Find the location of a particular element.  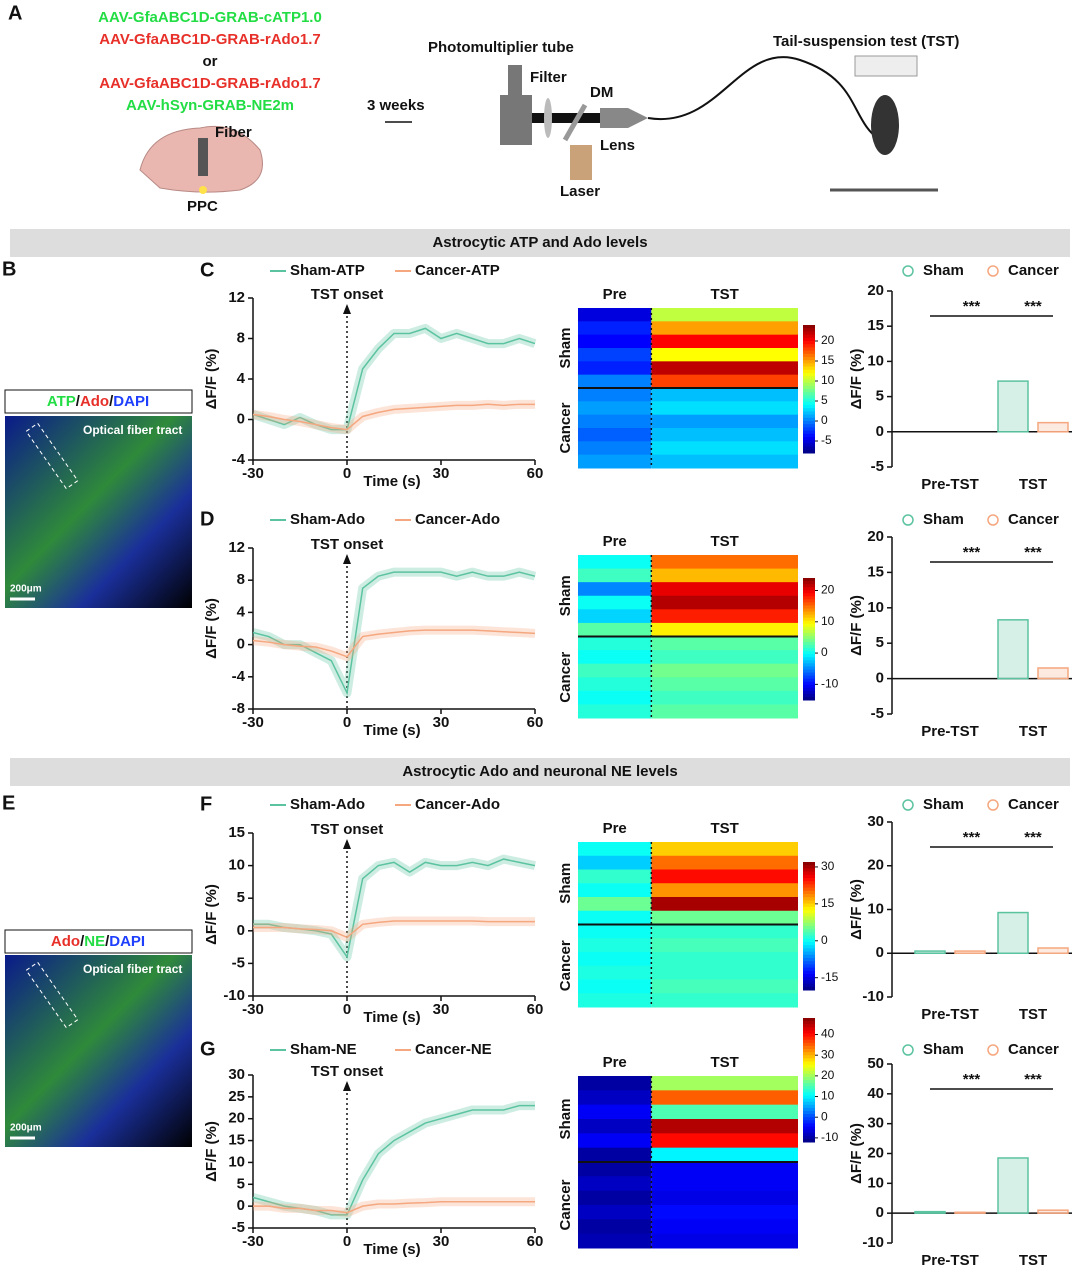

sem-band is located at coordinates (394, 908).